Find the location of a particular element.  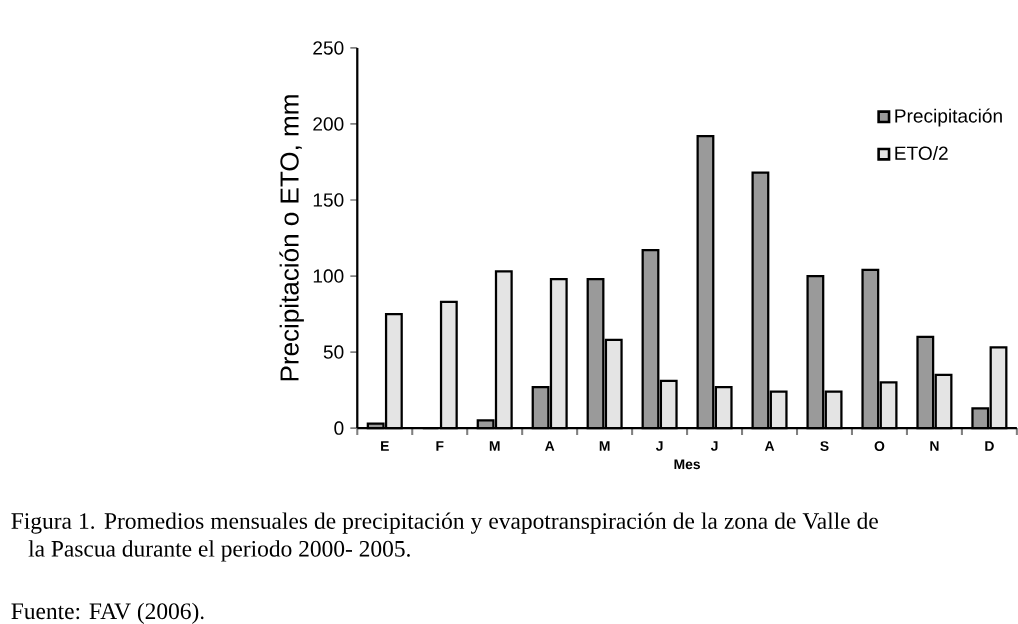

y-tick-label: 150 is located at coordinates (328, 200).